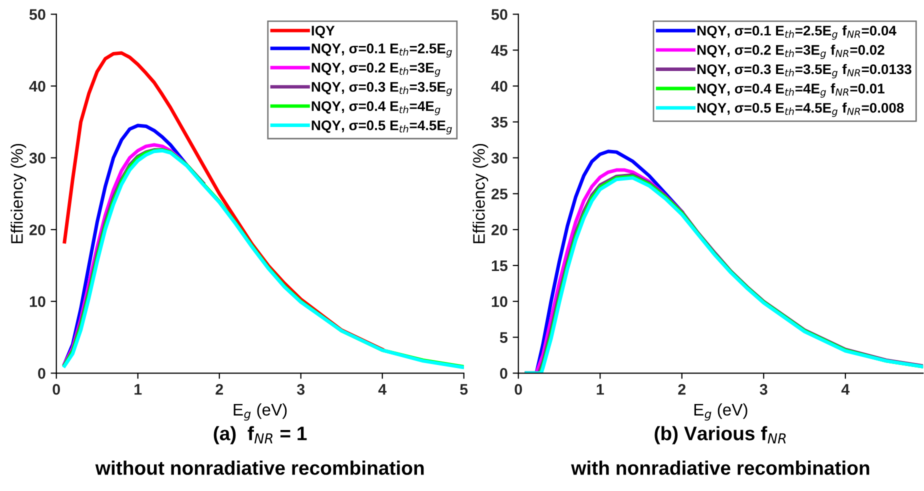  I want to click on text: with nonradiative recombination, so click(720, 467).